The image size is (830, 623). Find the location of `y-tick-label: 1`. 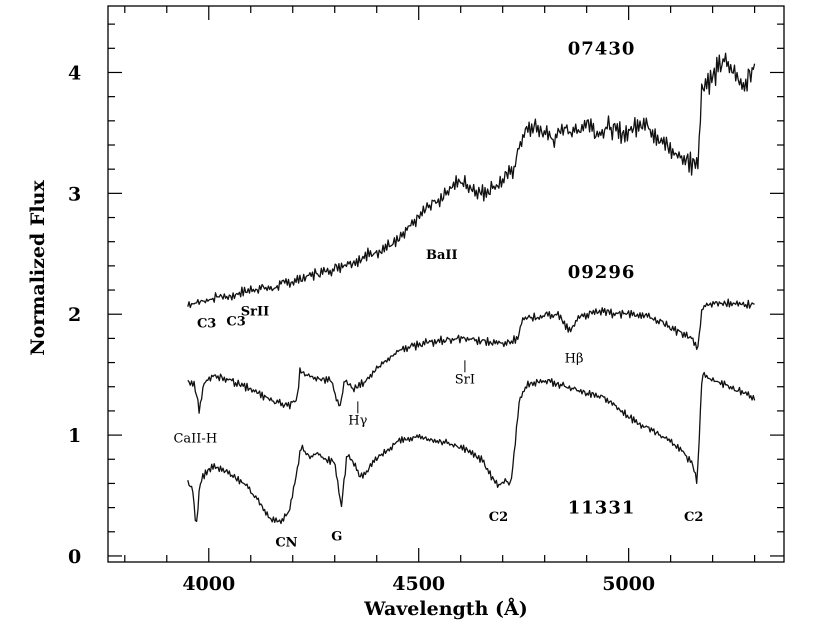

y-tick-label: 1 is located at coordinates (74, 436).